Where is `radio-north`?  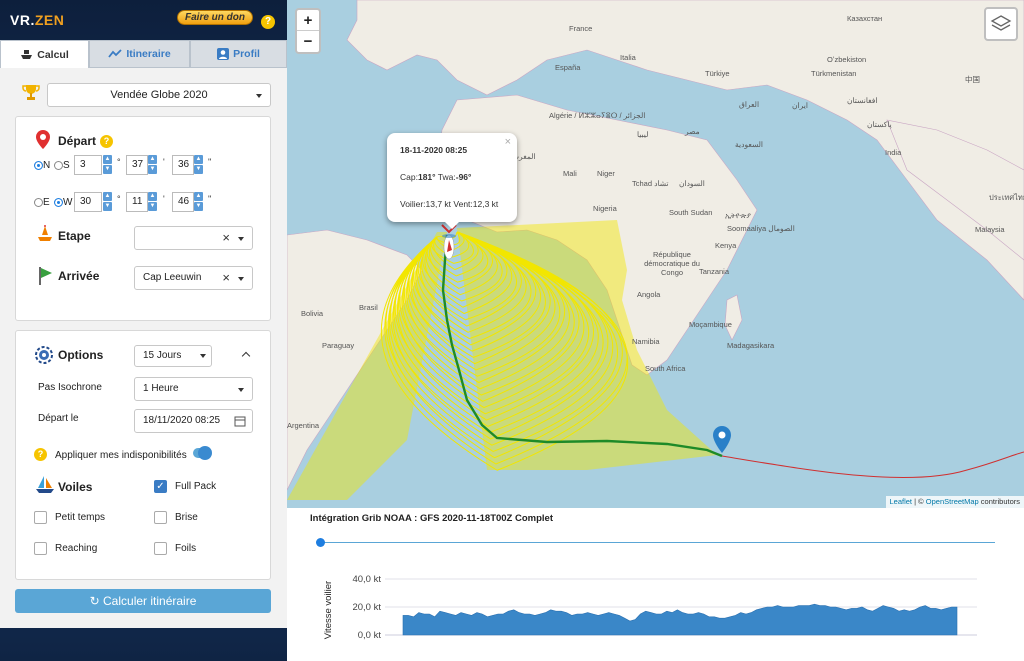 radio-north is located at coordinates (38, 165).